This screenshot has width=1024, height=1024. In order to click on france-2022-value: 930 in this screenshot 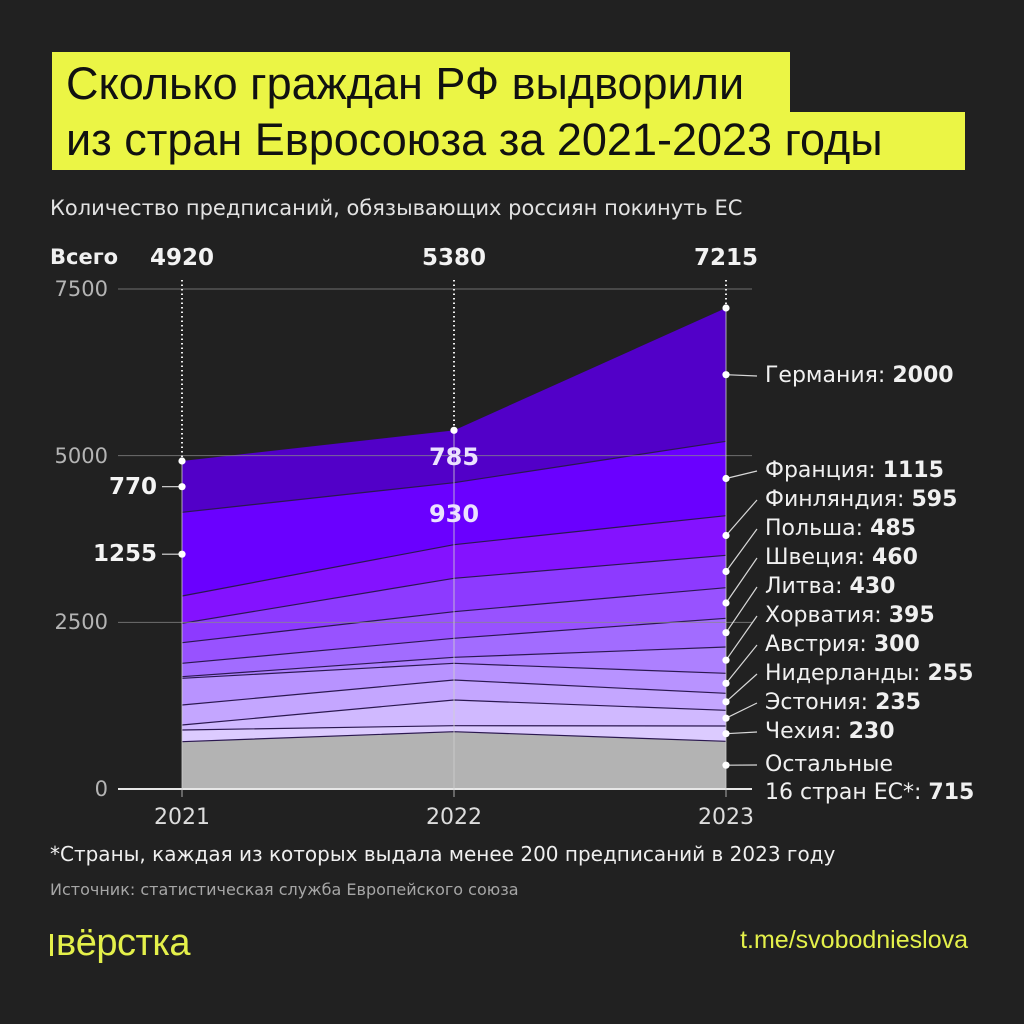, I will do `click(454, 513)`.